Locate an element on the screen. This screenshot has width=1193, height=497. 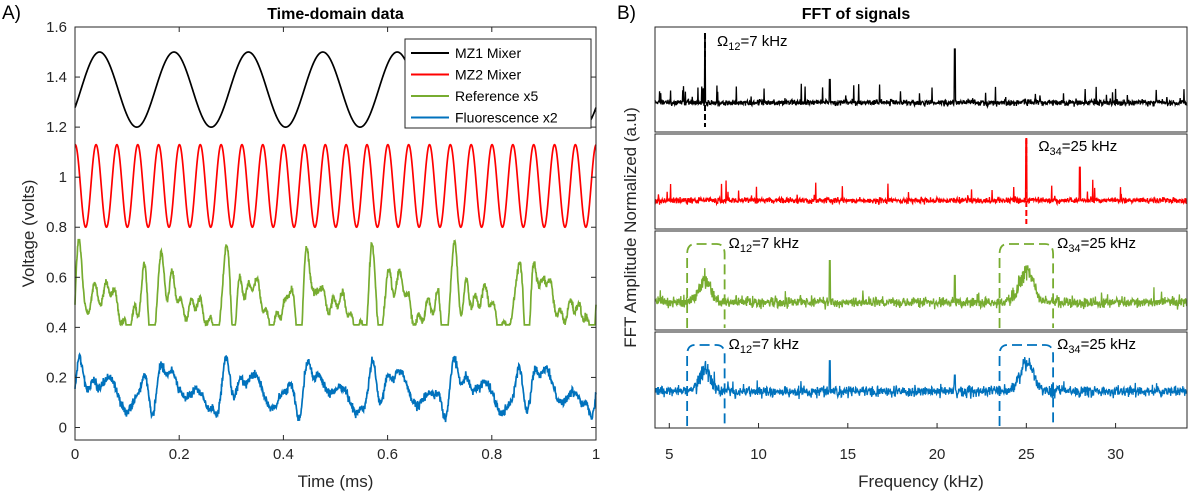
x-axis-label: Time (ms) is located at coordinates (336, 481).